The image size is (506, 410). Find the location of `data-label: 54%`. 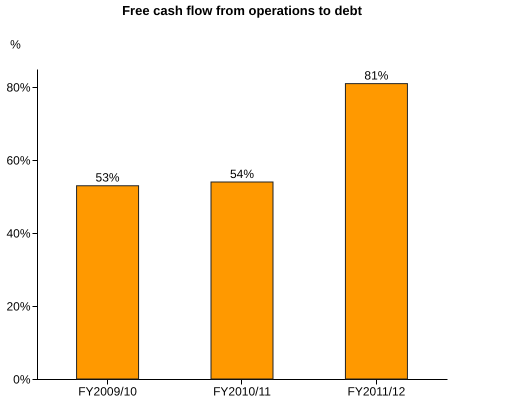

data-label: 54% is located at coordinates (242, 174).